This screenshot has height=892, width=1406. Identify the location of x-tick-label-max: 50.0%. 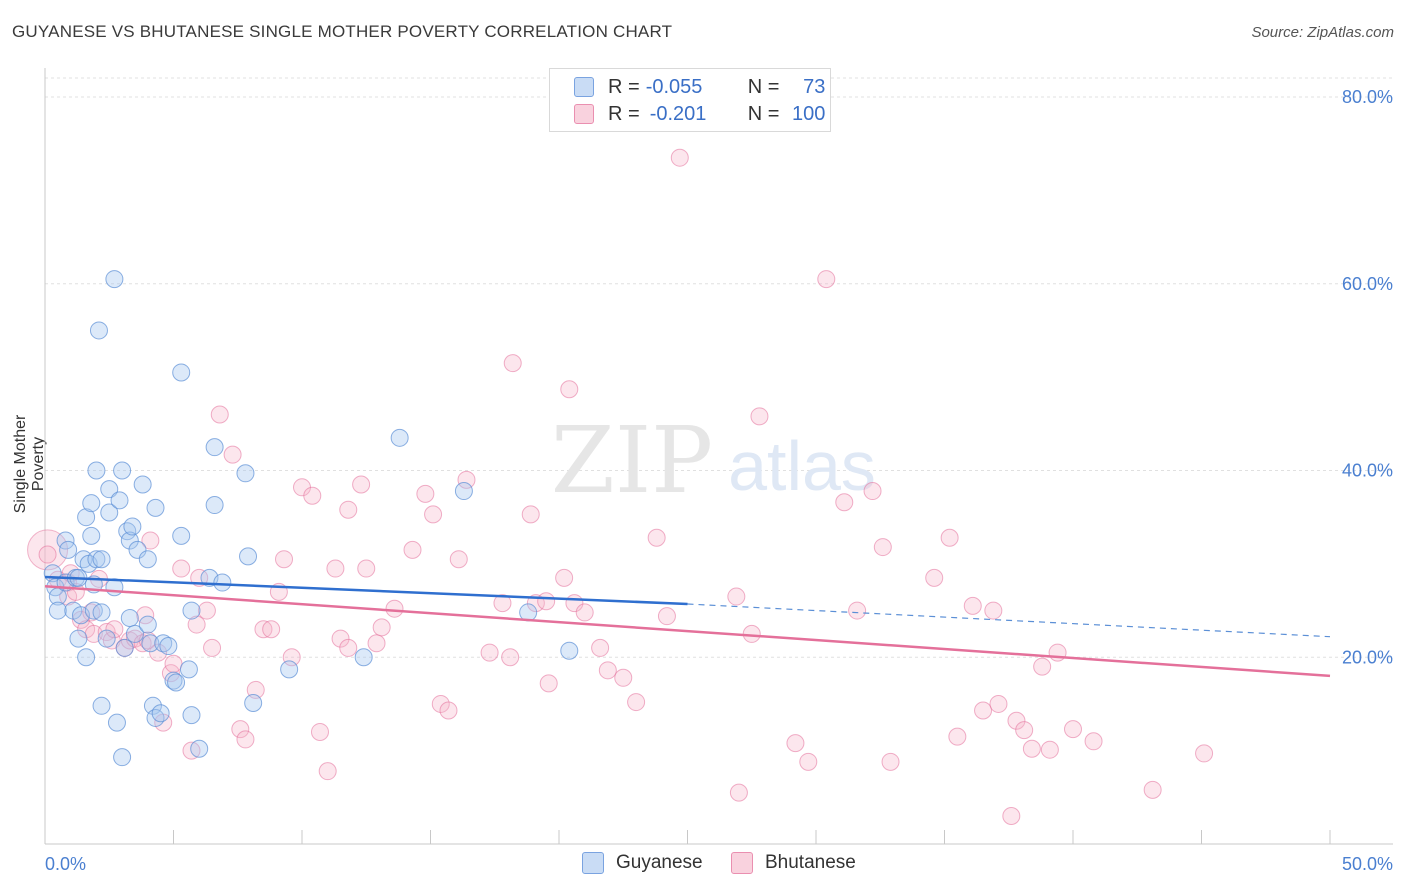
(1367, 864).